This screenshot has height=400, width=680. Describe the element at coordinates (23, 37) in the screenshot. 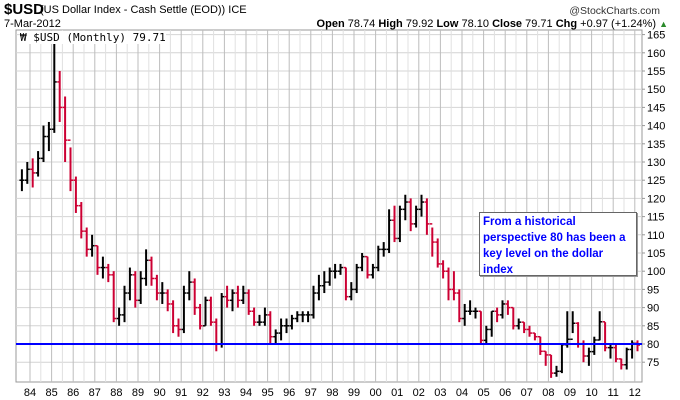

I see `ohlc-bar-icon: ₩` at that location.